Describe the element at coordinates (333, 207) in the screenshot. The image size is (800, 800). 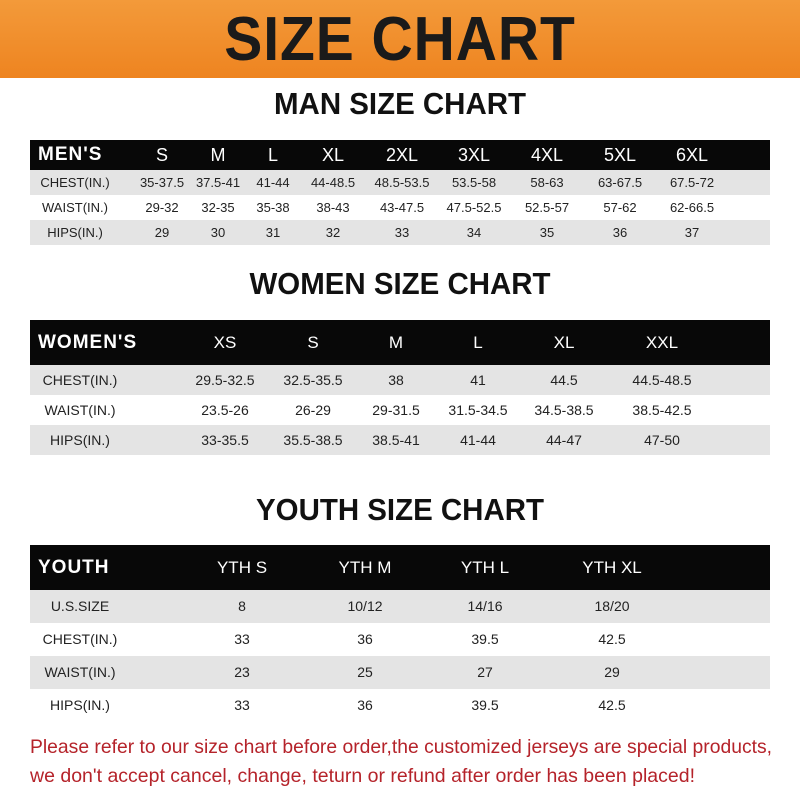
I see `table-cell: 38-43` at that location.